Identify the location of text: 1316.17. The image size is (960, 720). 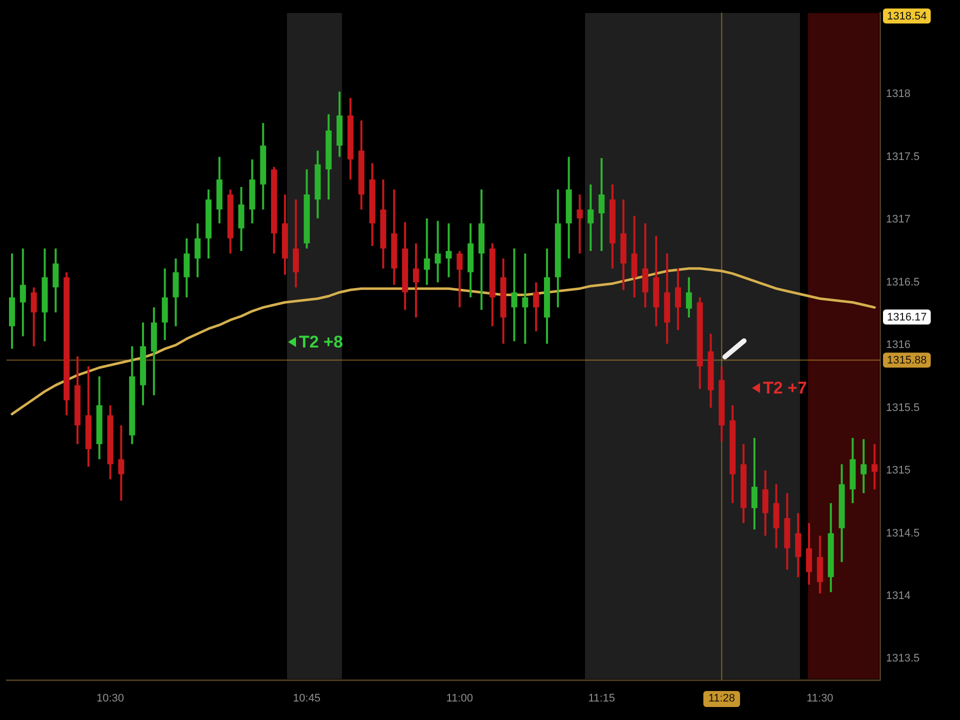
(907, 318).